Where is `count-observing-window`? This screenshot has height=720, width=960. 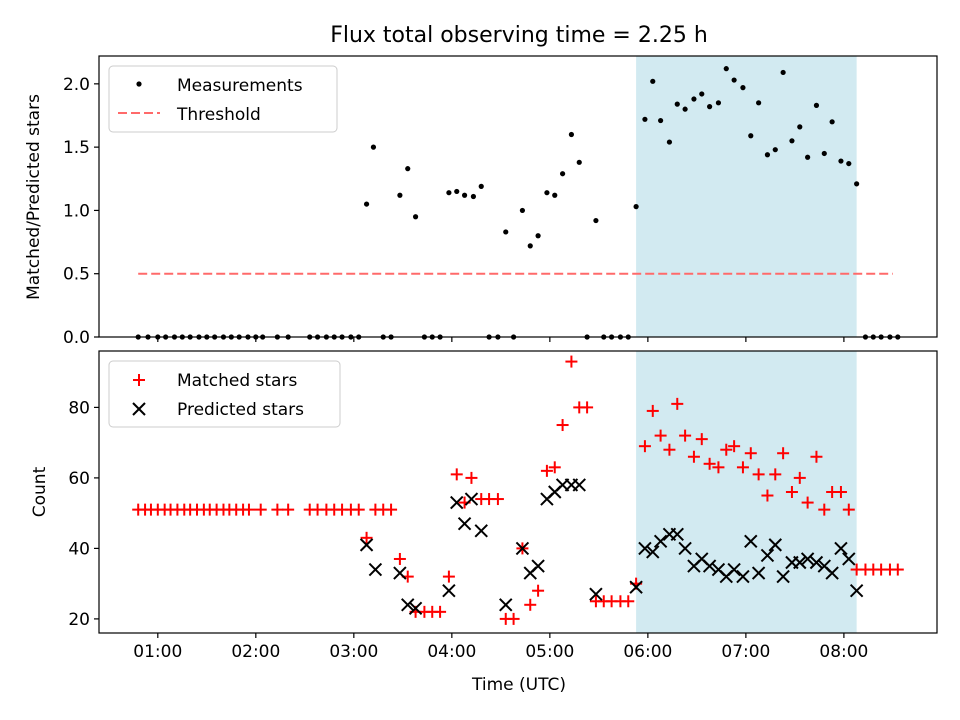 count-observing-window is located at coordinates (746, 492).